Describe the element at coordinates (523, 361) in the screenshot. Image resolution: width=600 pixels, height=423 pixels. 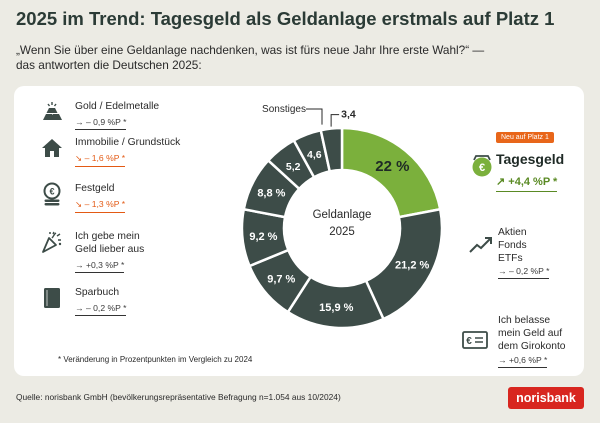
I see `legend-change-girokonto: → +0,6 %P *` at that location.